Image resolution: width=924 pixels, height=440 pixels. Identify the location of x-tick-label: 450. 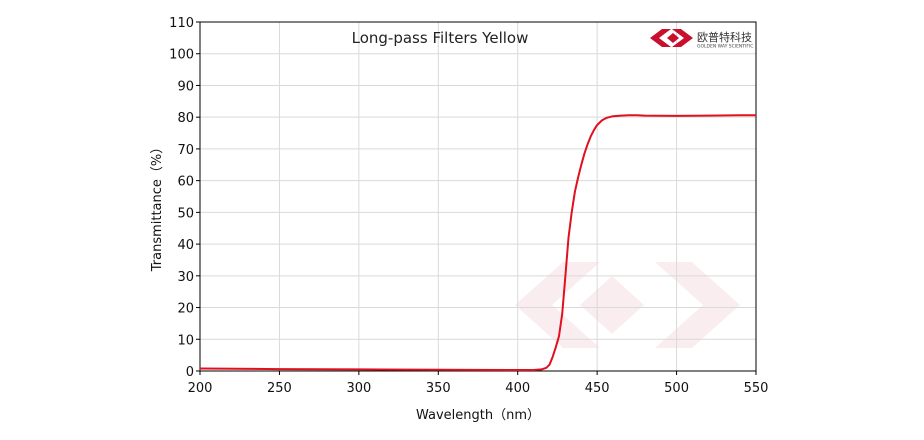
(597, 388).